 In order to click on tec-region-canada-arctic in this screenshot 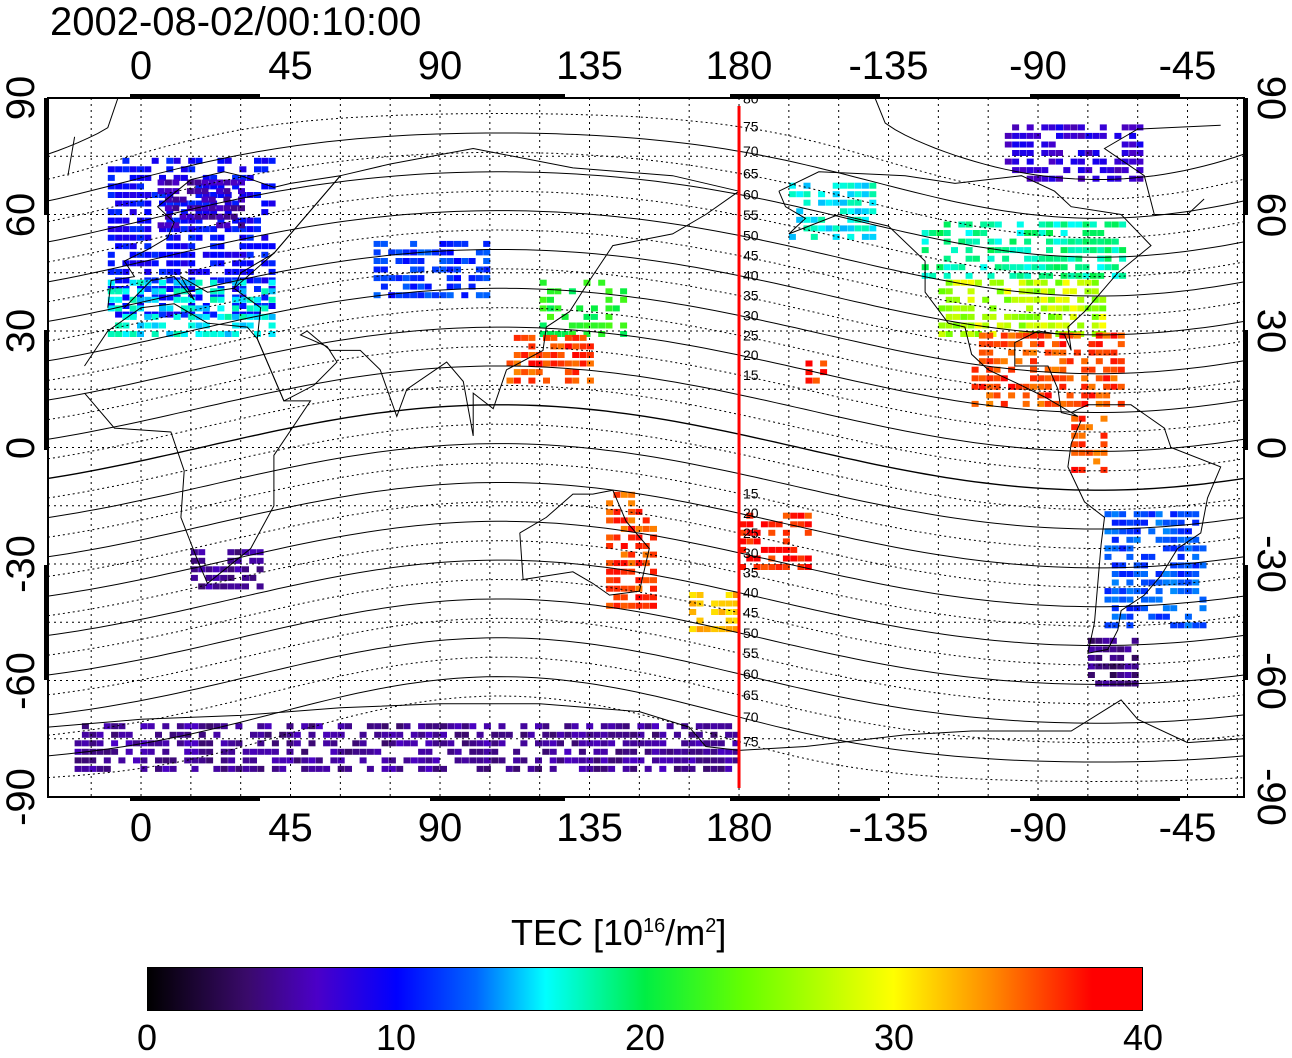, I will do `click(1074, 153)`.